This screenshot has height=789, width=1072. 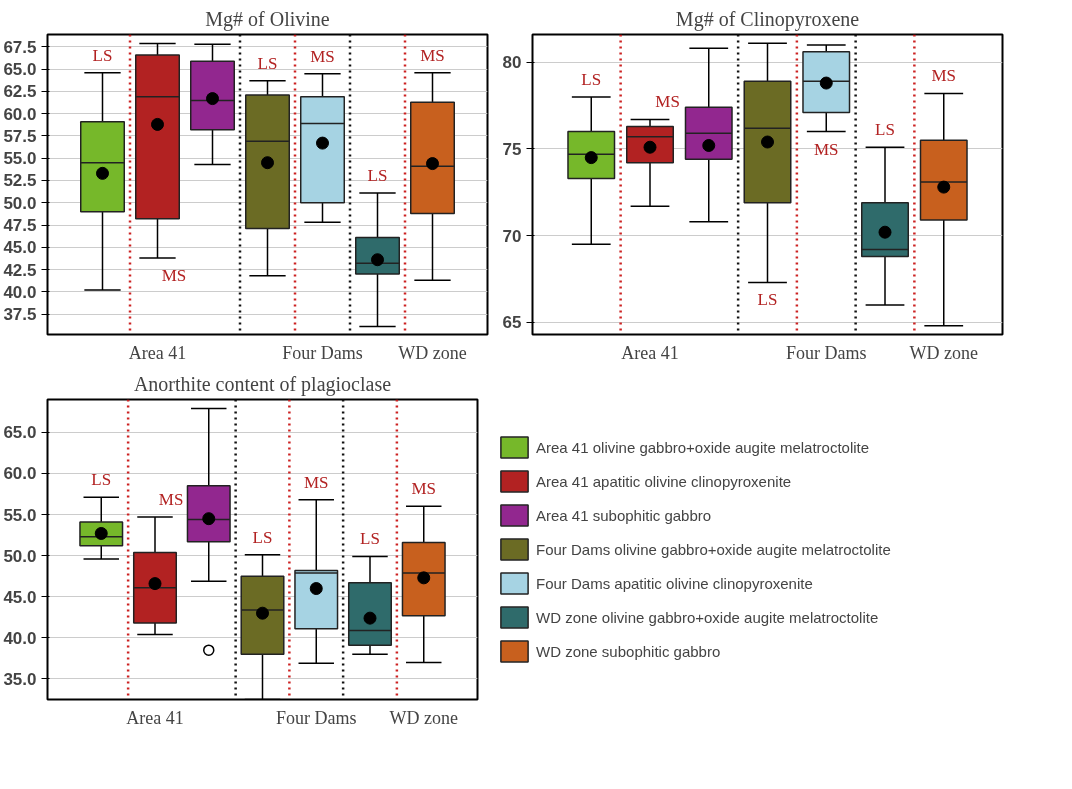 I want to click on y-tick-label: 75, so click(x=512, y=149).